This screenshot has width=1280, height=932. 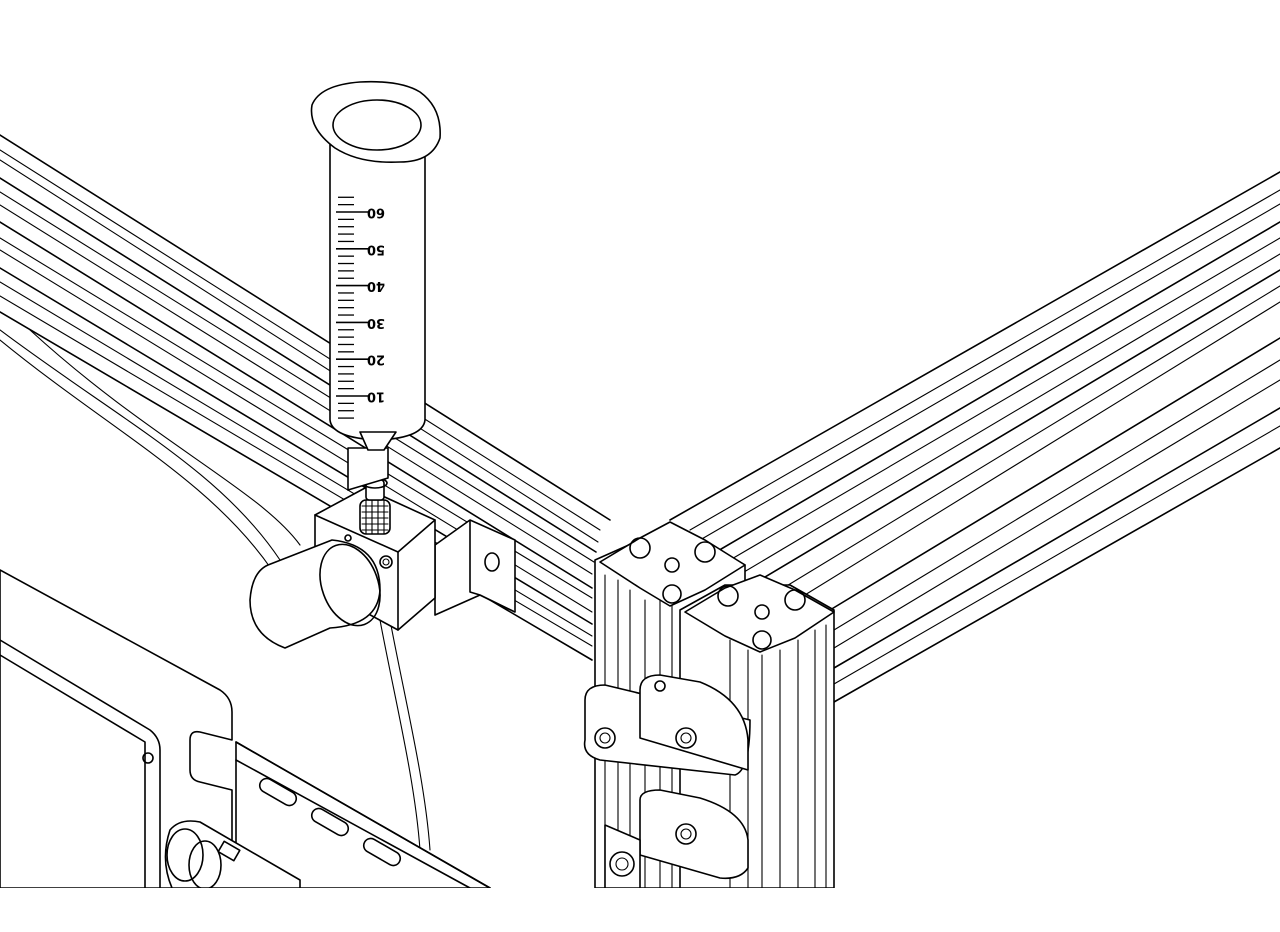 I want to click on valve-motor, so click(x=315, y=594).